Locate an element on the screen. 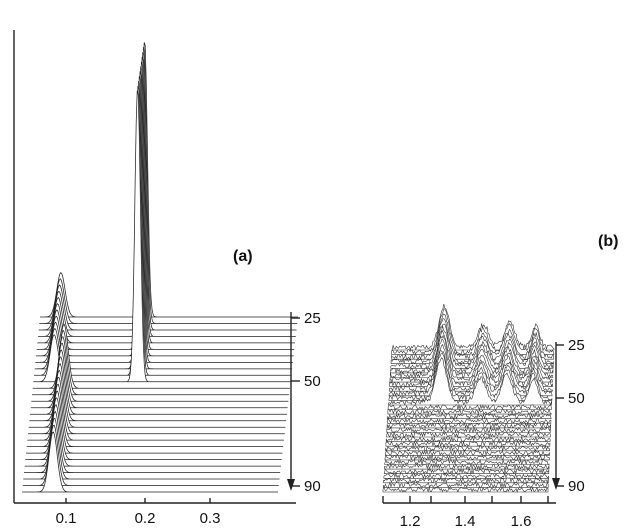 This screenshot has height=531, width=627. panel-a-x-label-3: 0.3 is located at coordinates (210, 518).